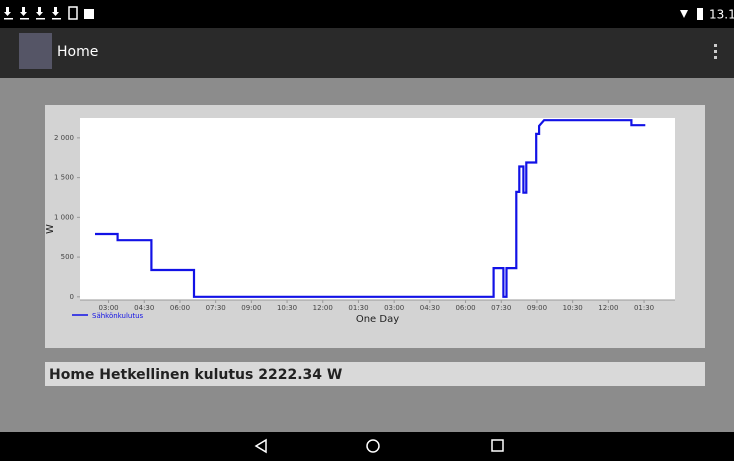  Describe the element at coordinates (715, 51) in the screenshot. I see `overflow-menu` at that location.